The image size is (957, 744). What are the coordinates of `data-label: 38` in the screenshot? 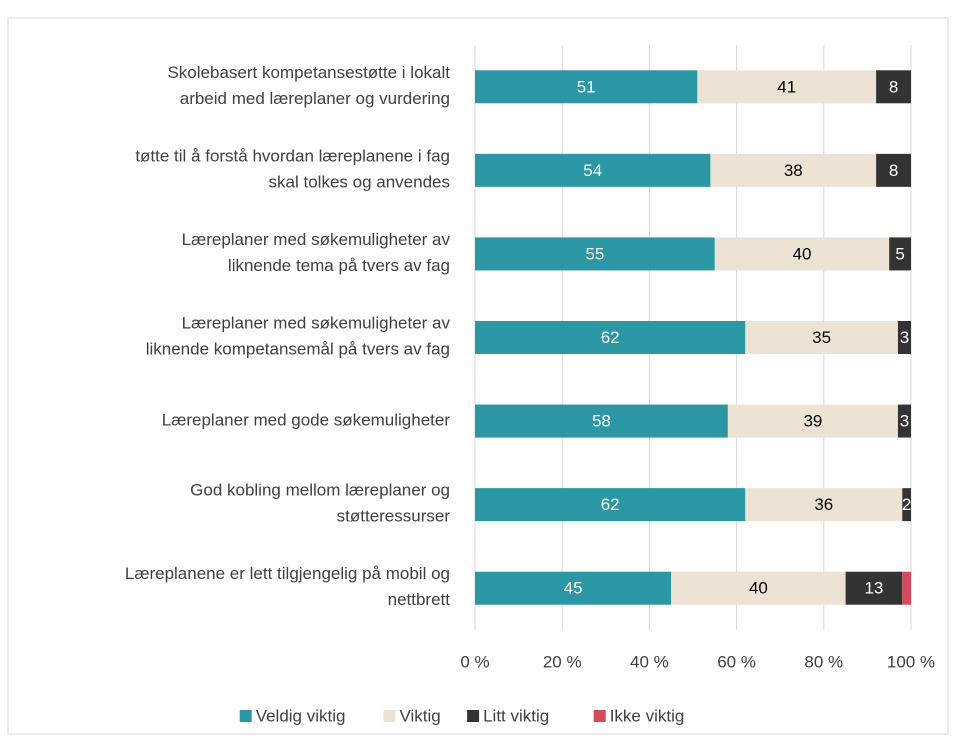 It's located at (793, 170).